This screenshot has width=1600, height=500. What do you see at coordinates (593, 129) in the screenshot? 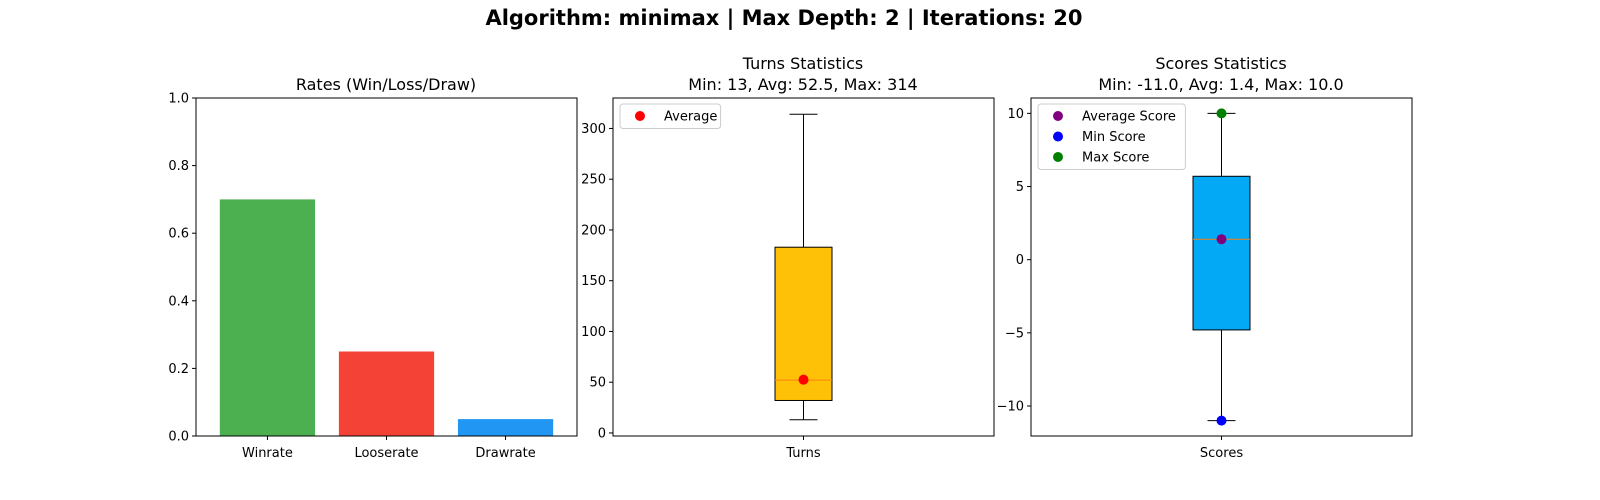
I see `turns-ytick-label: 300` at bounding box center [593, 129].